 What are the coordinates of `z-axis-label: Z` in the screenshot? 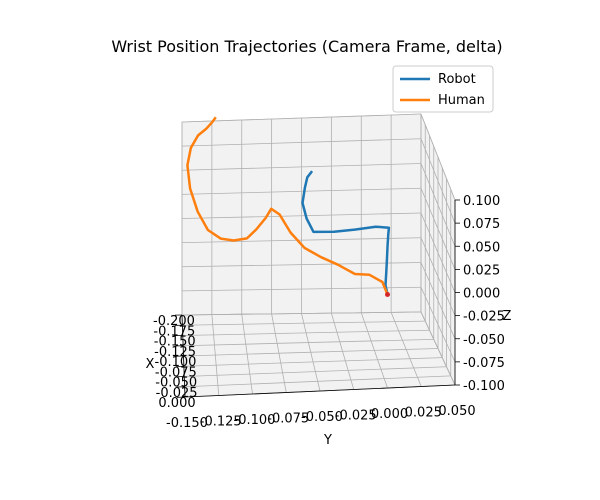 It's located at (507, 316).